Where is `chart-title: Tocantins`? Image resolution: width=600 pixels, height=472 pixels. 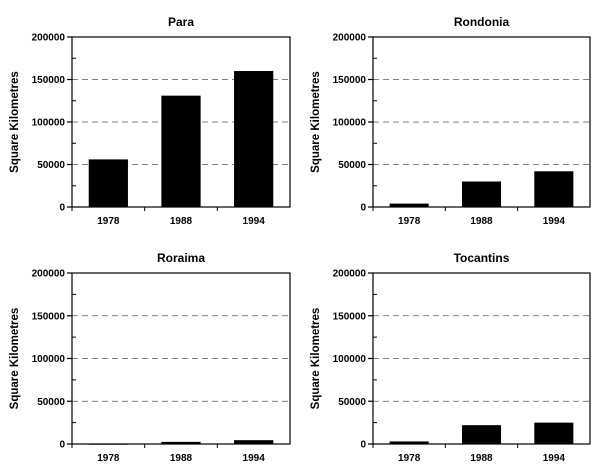
chart-title: Tocantins is located at coordinates (482, 258).